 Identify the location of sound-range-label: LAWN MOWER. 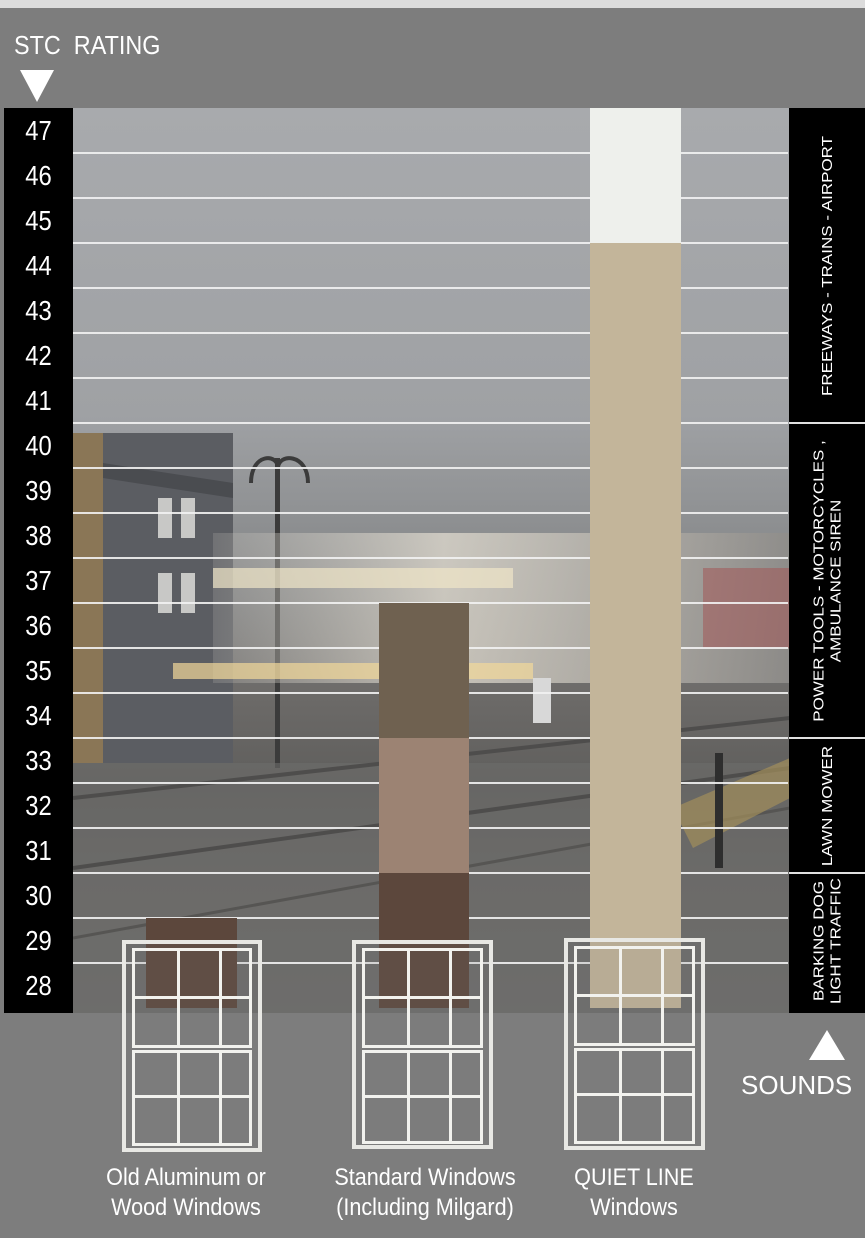
(827, 805).